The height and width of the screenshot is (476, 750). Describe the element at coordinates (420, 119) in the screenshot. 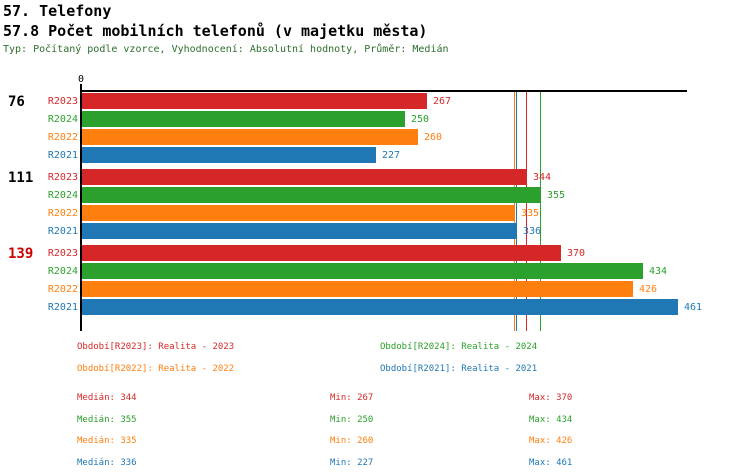

I see `bar-value-label: 250` at that location.